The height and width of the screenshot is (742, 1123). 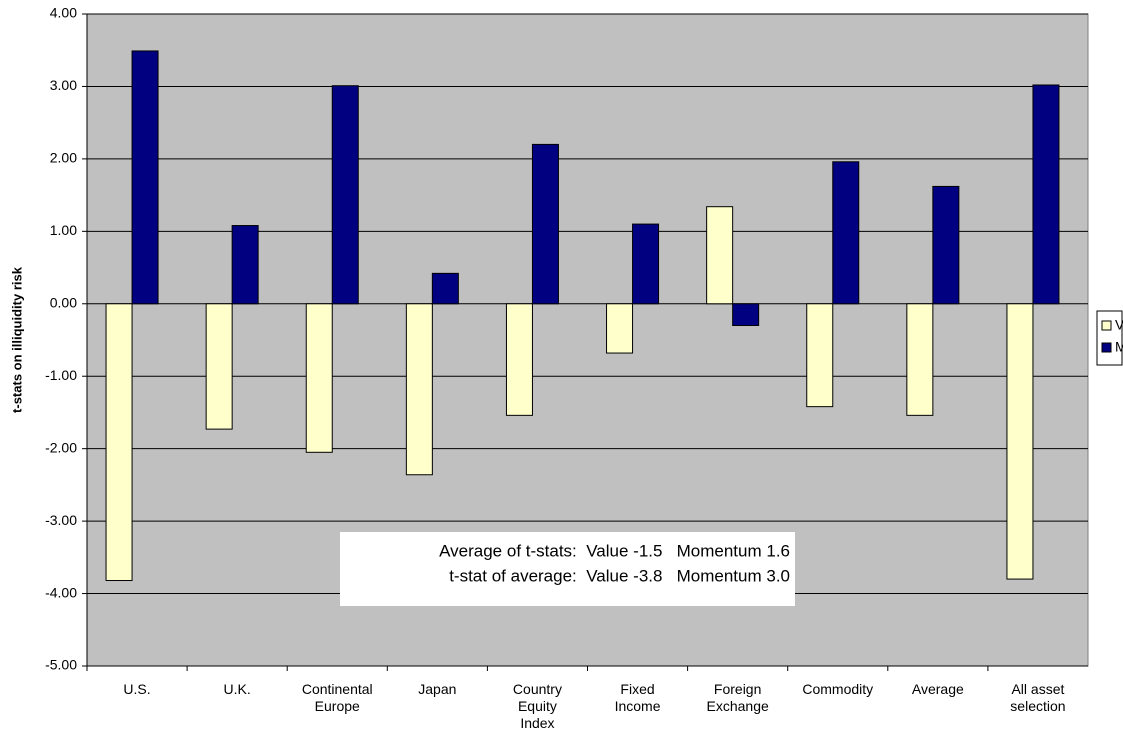 What do you see at coordinates (937, 689) in the screenshot?
I see `x-tick-label: Average` at bounding box center [937, 689].